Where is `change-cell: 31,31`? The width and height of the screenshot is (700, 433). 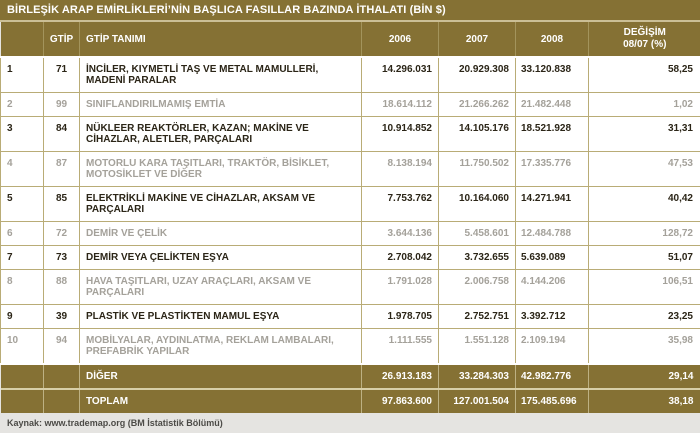
change-cell: 31,31 is located at coordinates (644, 134).